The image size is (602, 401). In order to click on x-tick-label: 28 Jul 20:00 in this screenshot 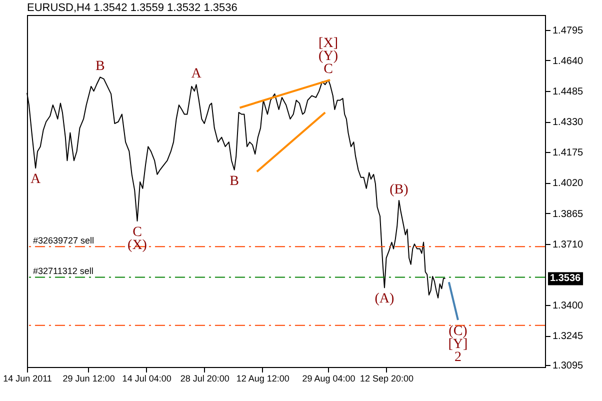, I will do `click(205, 379)`.